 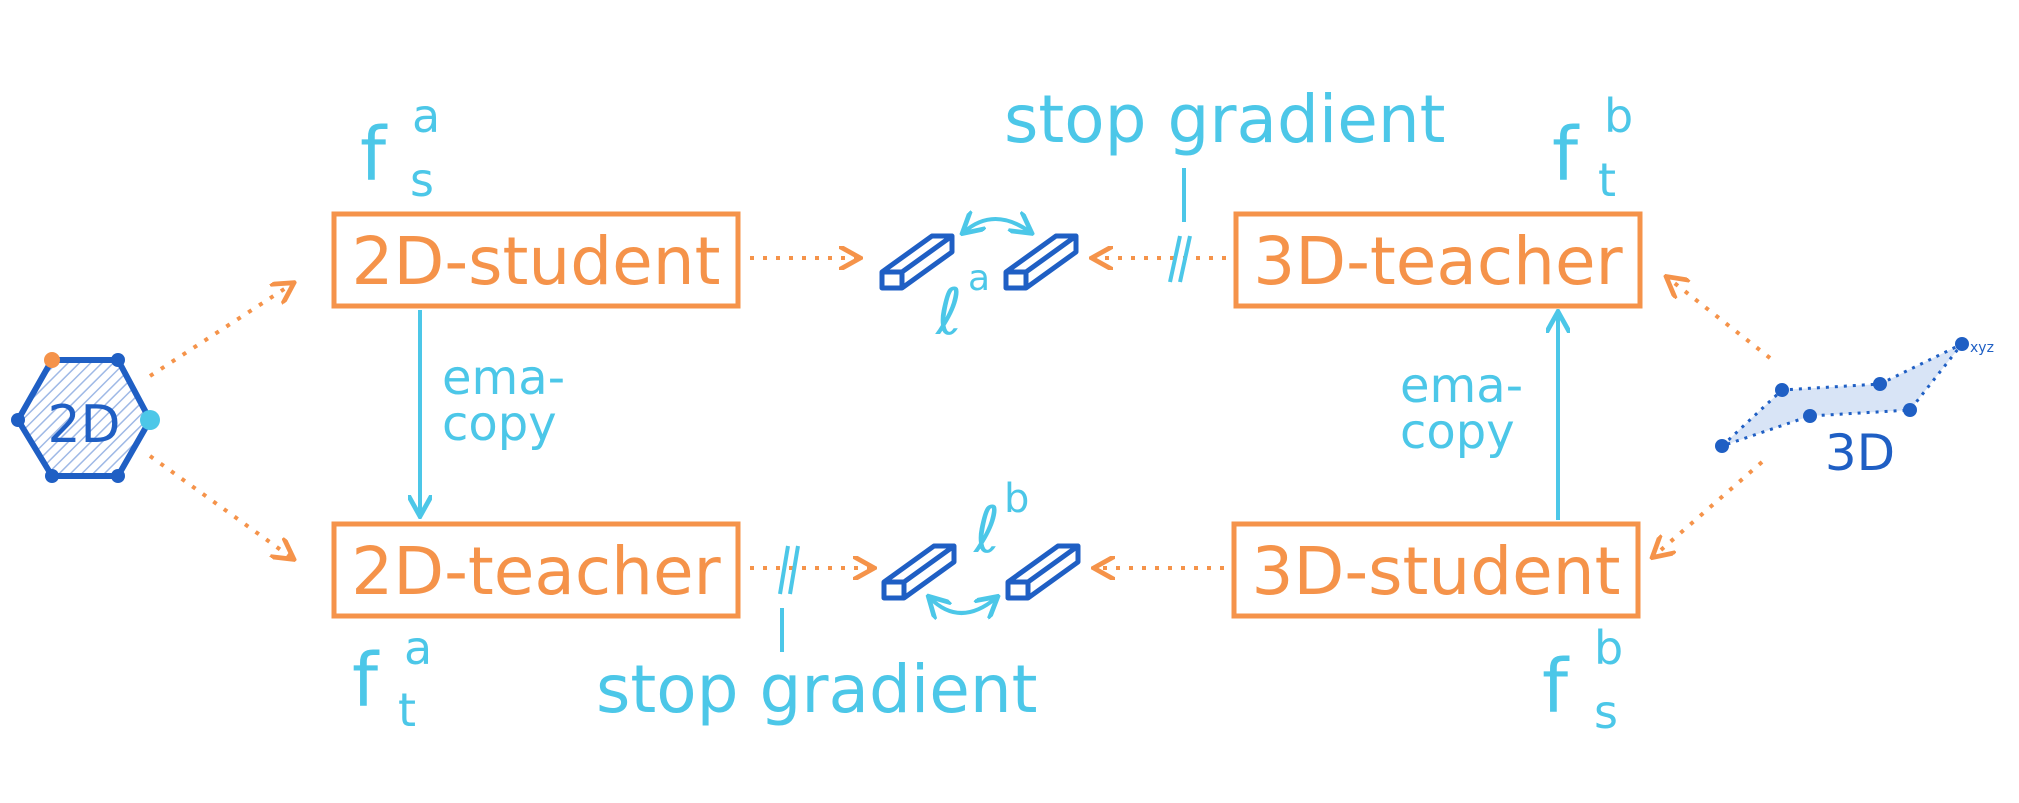 I want to click on feature-bar-top-right, so click(x=1041, y=262).